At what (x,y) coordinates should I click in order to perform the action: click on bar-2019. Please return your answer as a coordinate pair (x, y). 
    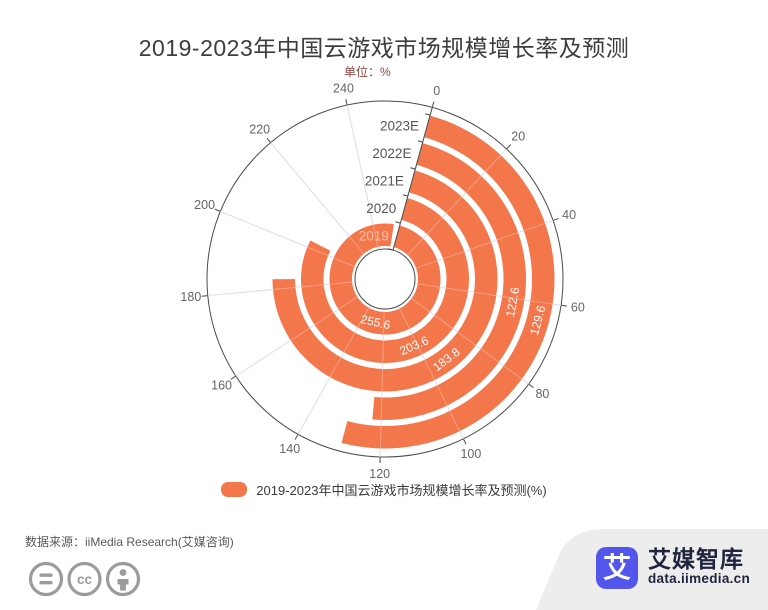
    Looking at the image, I should click on (385, 279).